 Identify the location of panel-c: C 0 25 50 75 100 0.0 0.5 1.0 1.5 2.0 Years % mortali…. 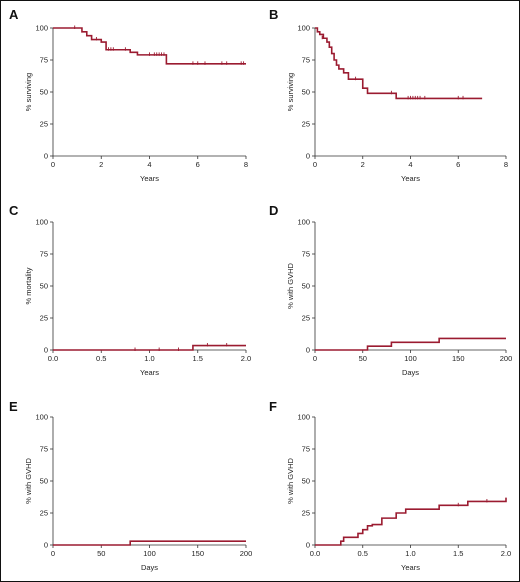
(130, 290).